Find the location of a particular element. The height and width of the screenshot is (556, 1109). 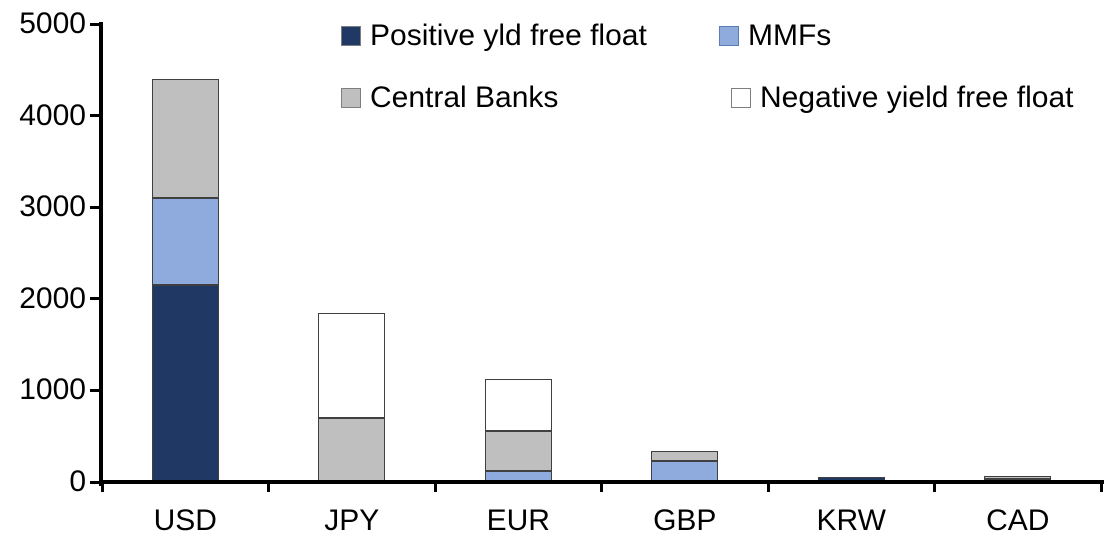

x-axis-label-cad: CAD is located at coordinates (1018, 520).